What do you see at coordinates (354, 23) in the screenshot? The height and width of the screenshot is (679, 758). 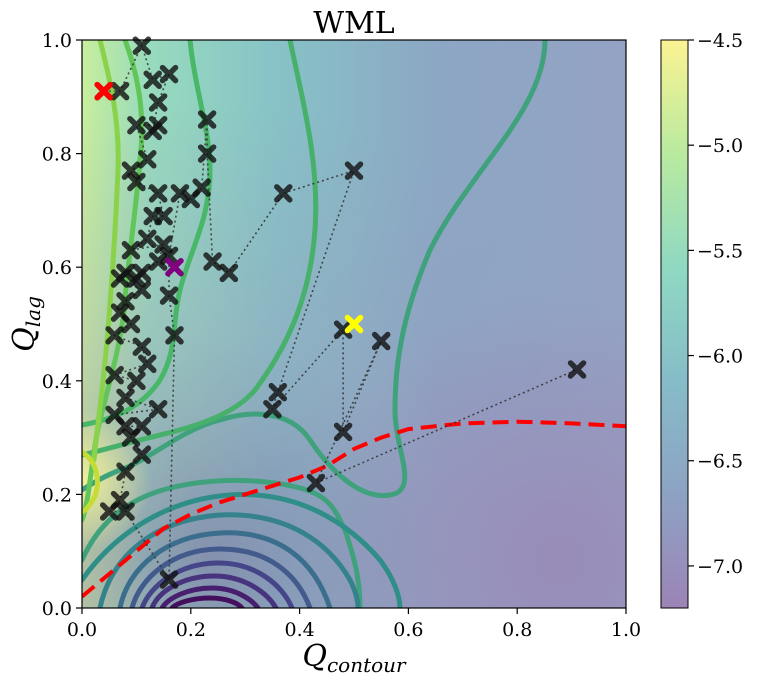 I see `chart-title: WML` at bounding box center [354, 23].